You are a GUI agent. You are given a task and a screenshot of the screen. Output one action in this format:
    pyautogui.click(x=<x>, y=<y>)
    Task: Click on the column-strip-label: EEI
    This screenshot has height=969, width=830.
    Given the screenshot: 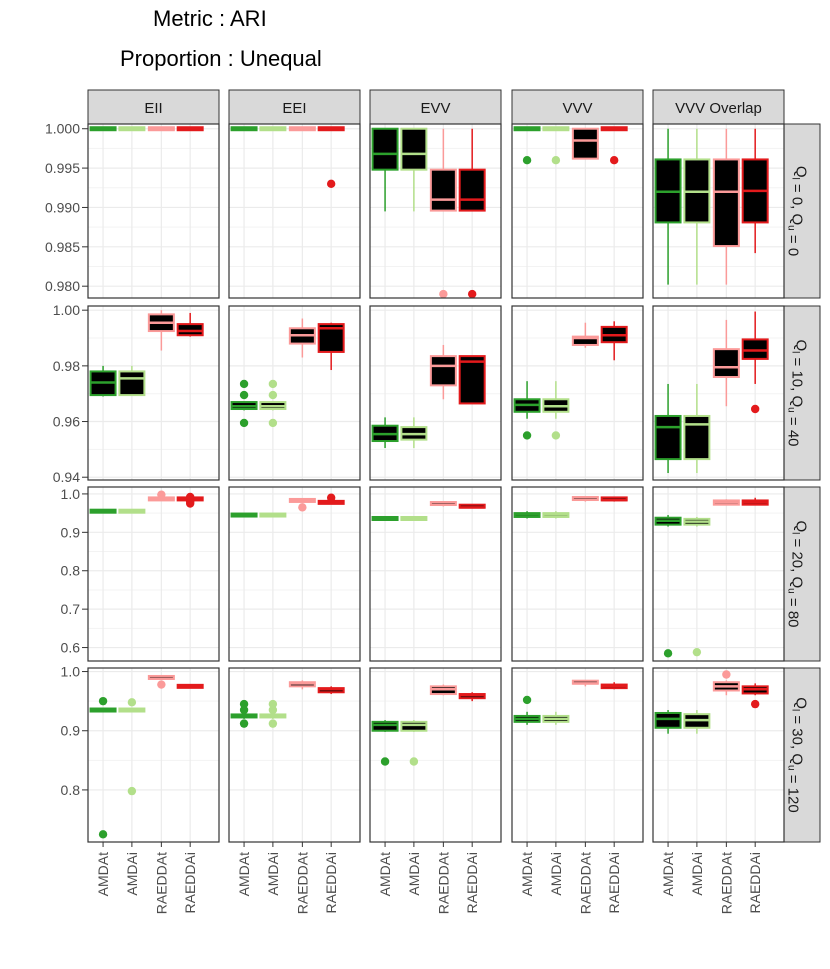 What is the action you would take?
    pyautogui.click(x=294, y=108)
    